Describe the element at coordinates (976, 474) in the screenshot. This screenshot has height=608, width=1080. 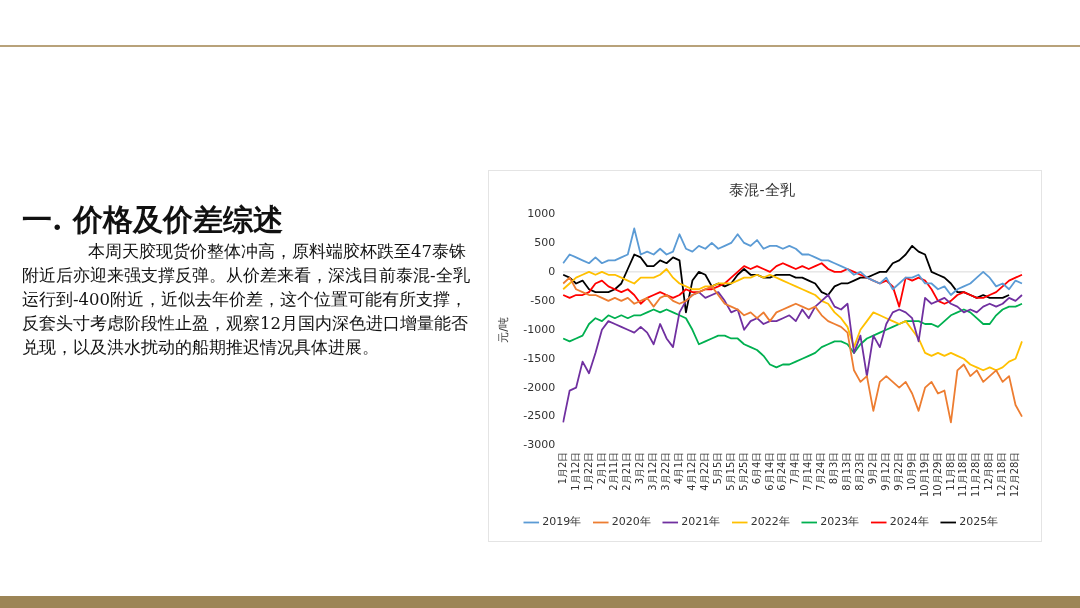
I see `x-tick-label: 11月28日` at that location.